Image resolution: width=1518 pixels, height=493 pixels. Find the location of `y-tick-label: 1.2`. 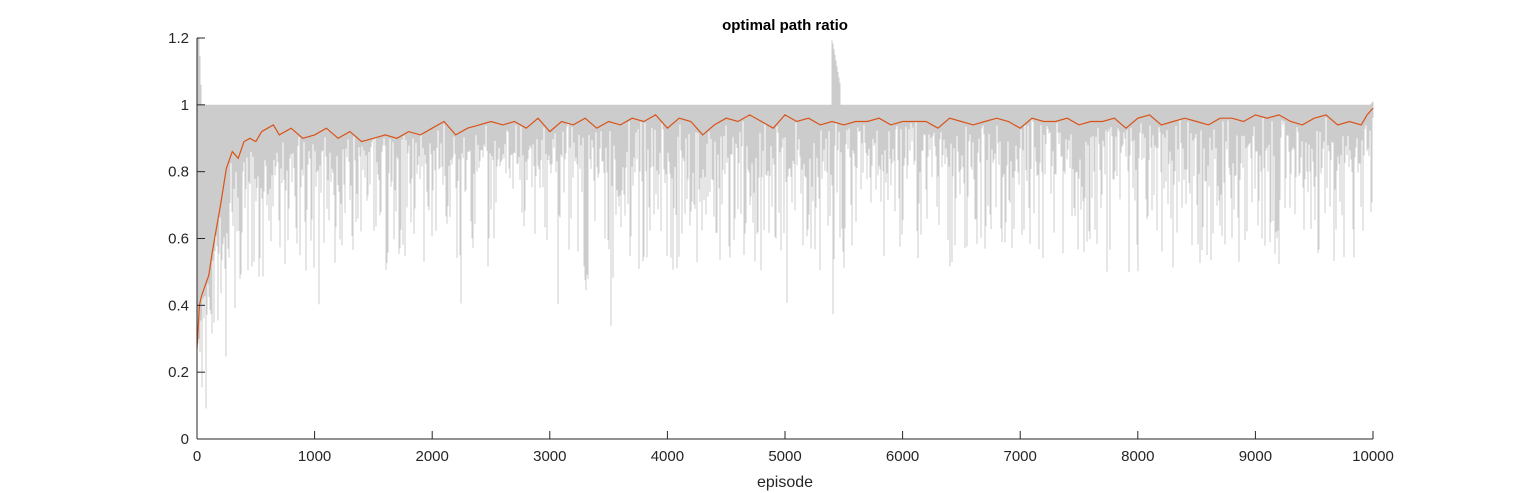

y-tick-label: 1.2 is located at coordinates (178, 38).